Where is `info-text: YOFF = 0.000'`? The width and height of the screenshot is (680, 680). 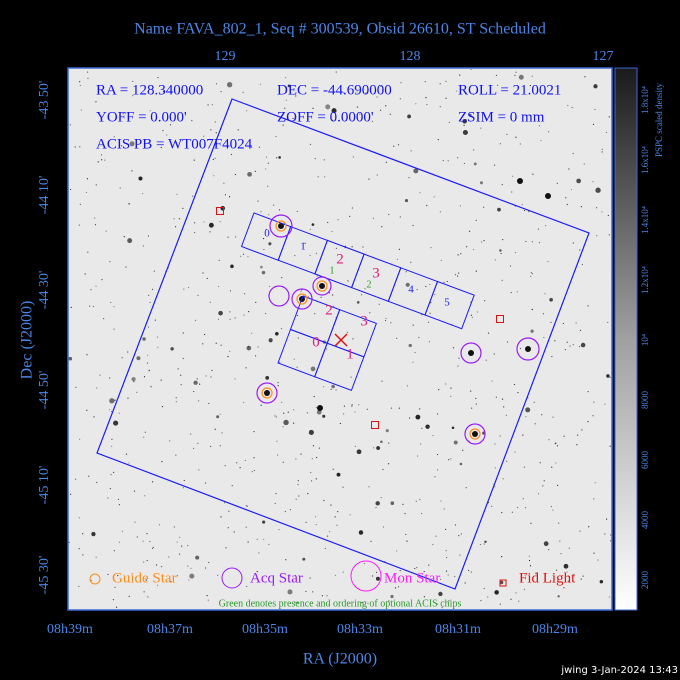 info-text: YOFF = 0.000' is located at coordinates (141, 117).